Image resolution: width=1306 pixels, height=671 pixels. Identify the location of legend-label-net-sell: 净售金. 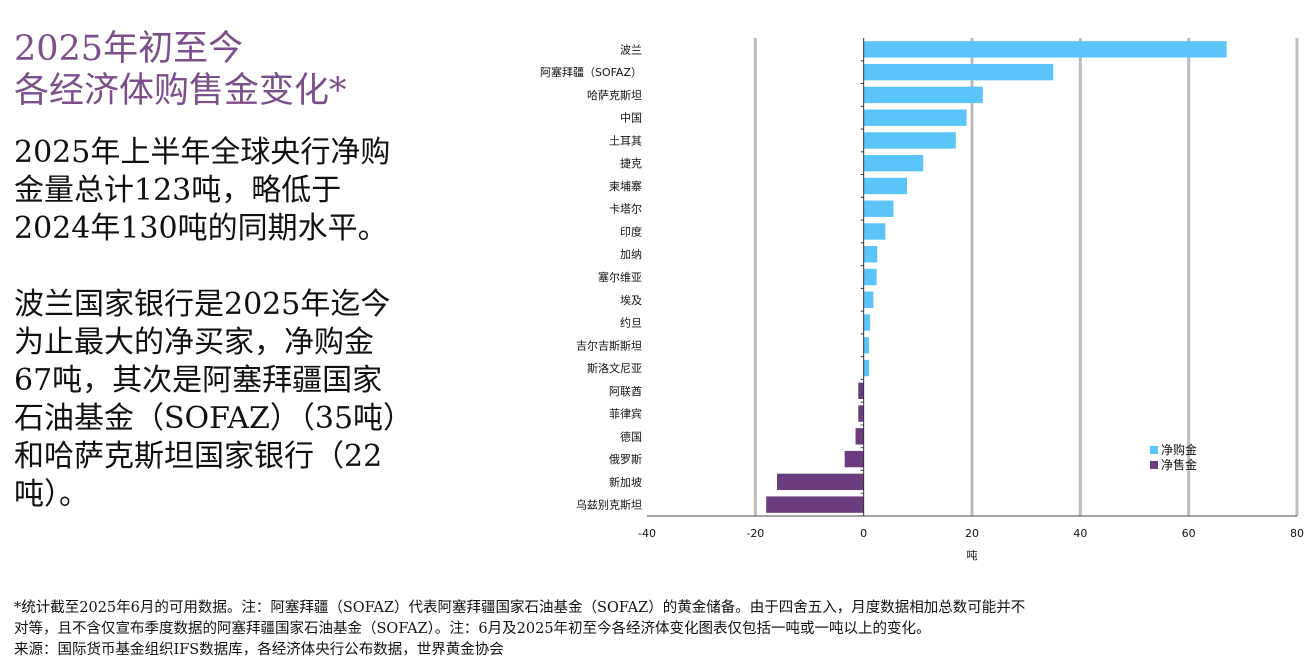
(1179, 464).